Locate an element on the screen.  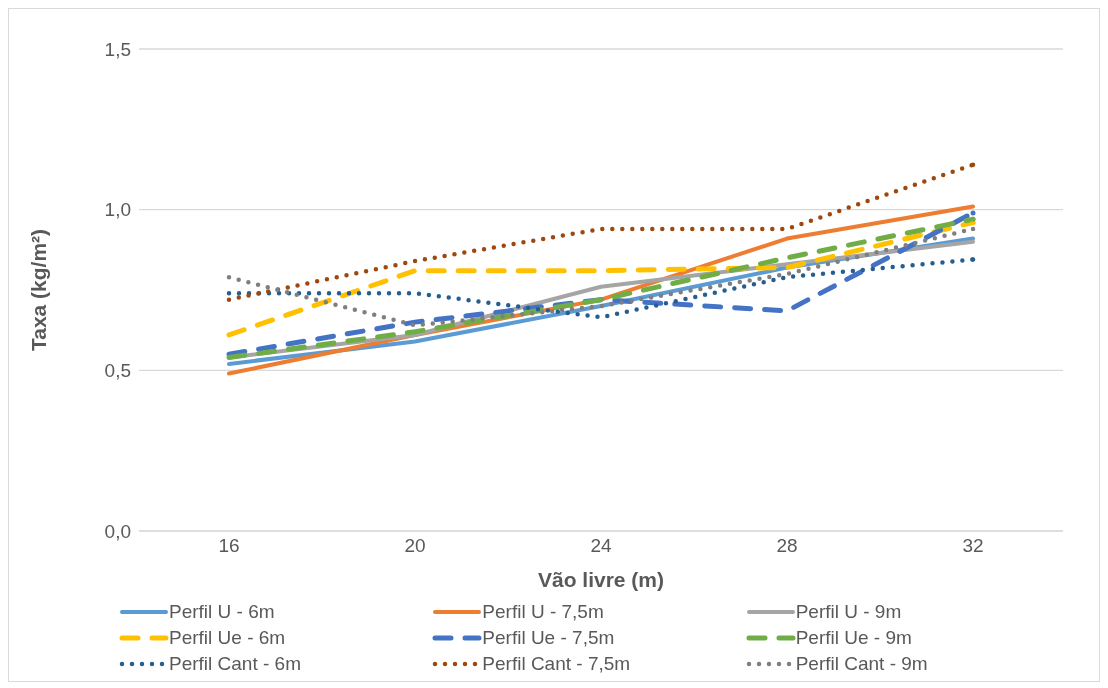
legend-label: Perfil Ue - 6m is located at coordinates (227, 638).